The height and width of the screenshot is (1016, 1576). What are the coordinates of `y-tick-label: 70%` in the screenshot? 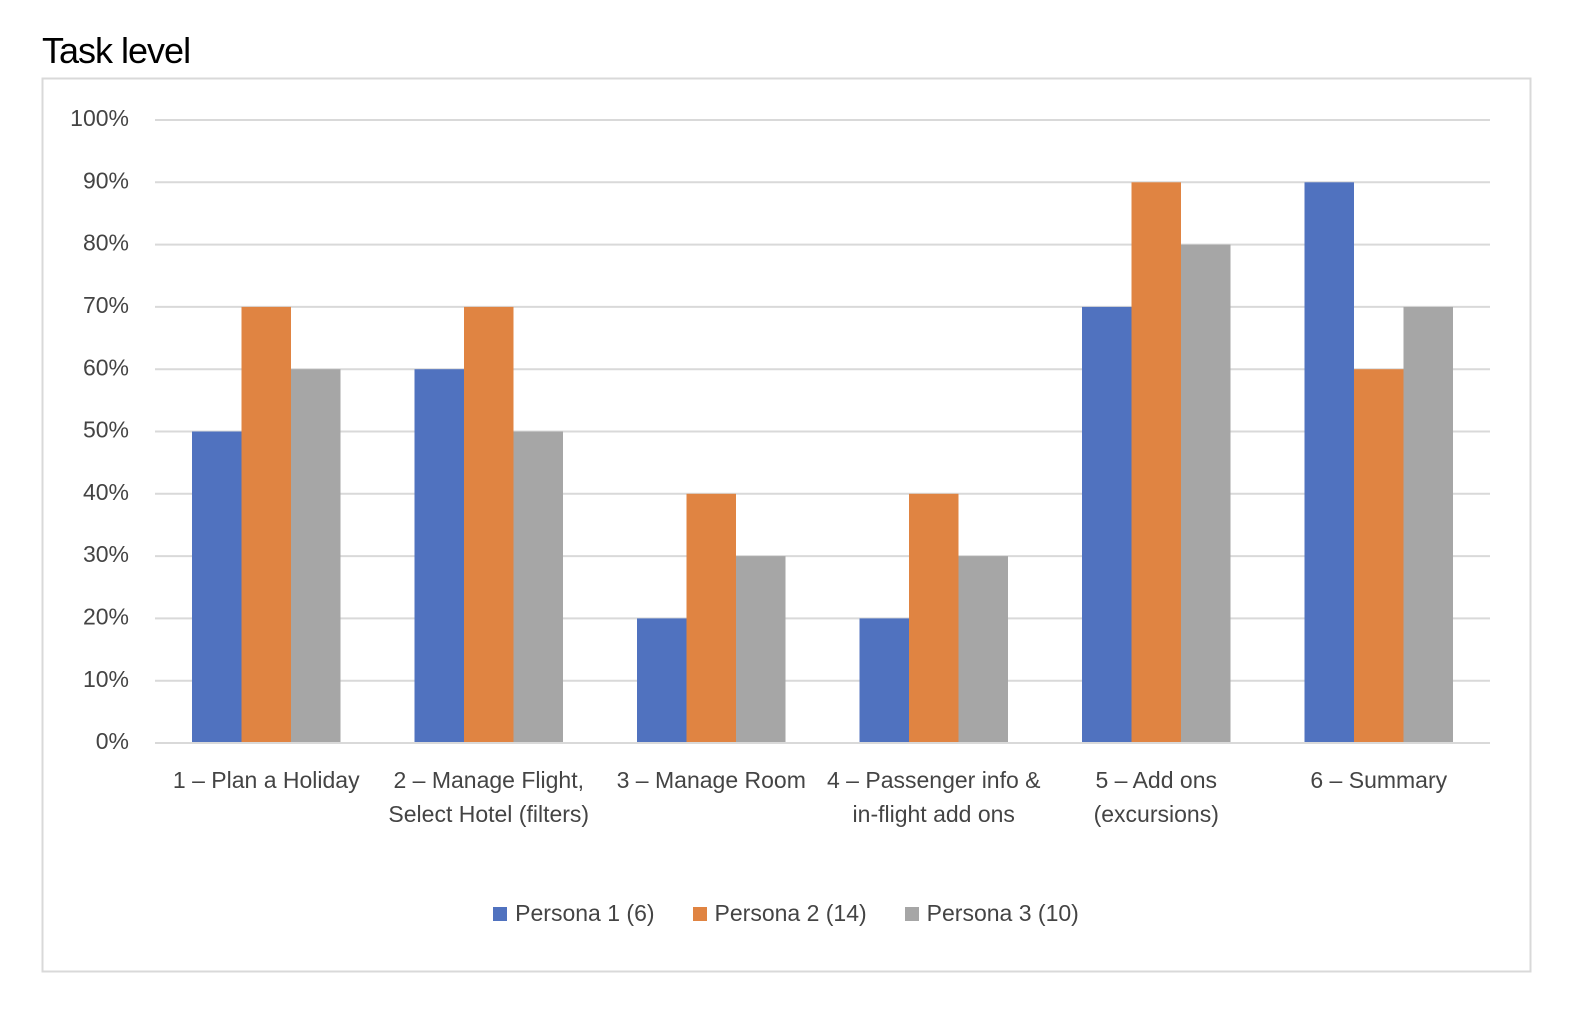 It's located at (106, 305).